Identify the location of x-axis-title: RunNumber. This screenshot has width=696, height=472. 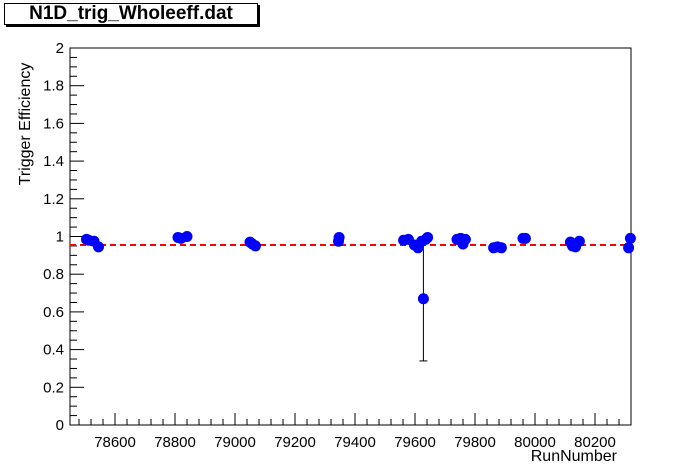
(574, 456).